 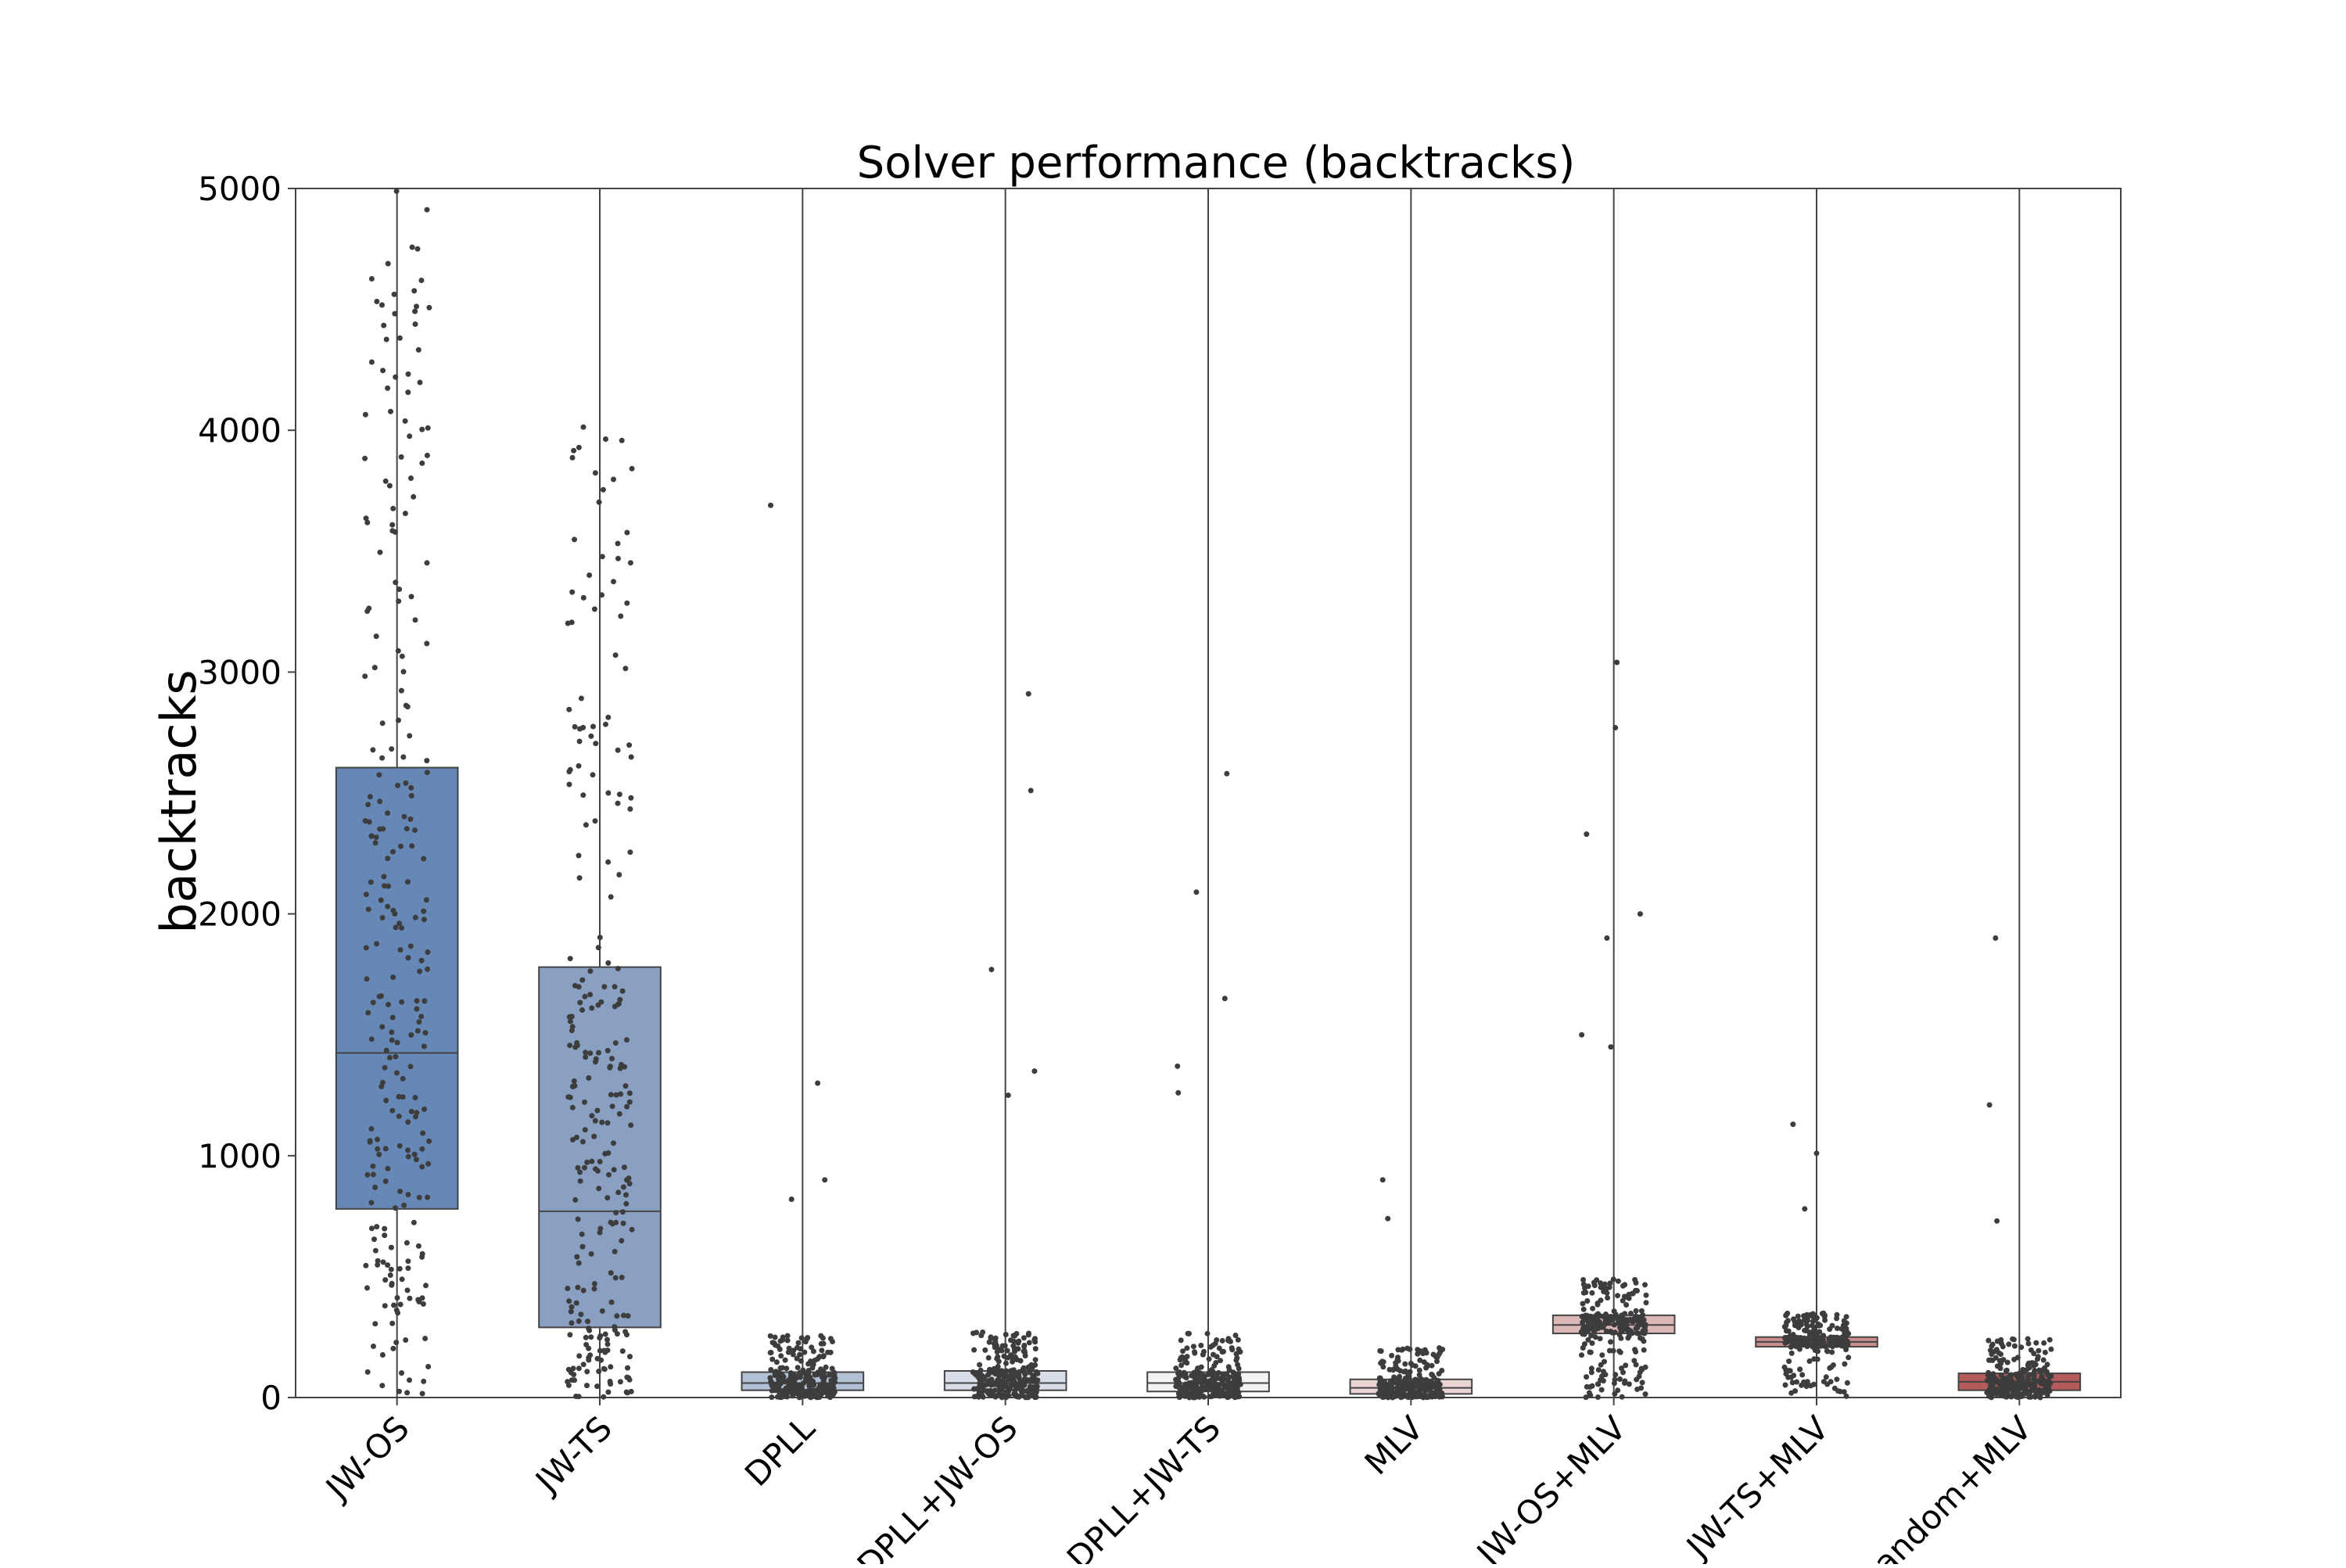 What do you see at coordinates (240, 430) in the screenshot?
I see `y-tick-label-4000: 4000` at bounding box center [240, 430].